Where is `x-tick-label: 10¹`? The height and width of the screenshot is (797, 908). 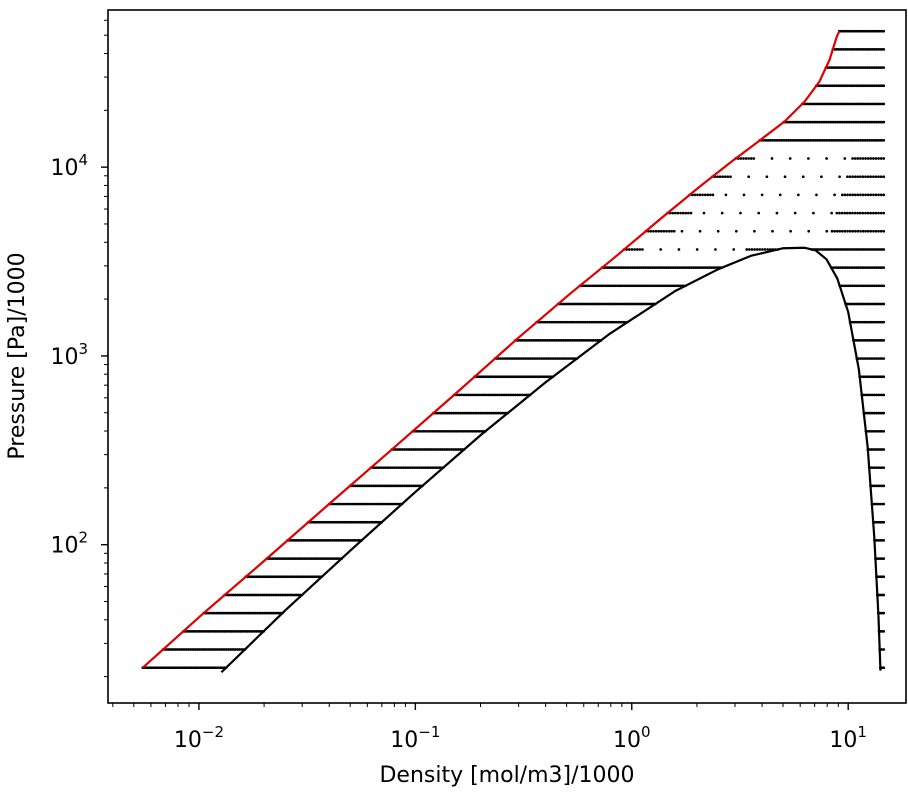 x-tick-label: 10¹ is located at coordinates (848, 738).